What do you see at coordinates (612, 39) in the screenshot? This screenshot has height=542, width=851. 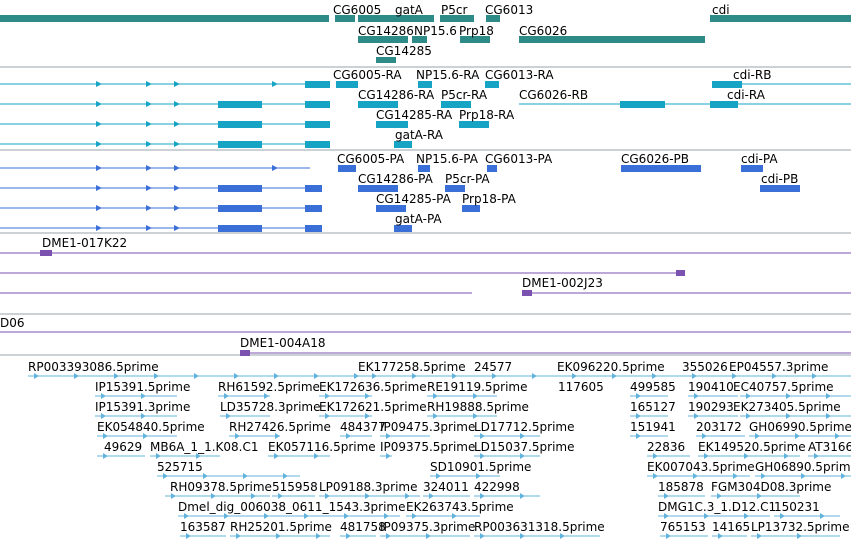 I see `gene-feature-cg6026` at bounding box center [612, 39].